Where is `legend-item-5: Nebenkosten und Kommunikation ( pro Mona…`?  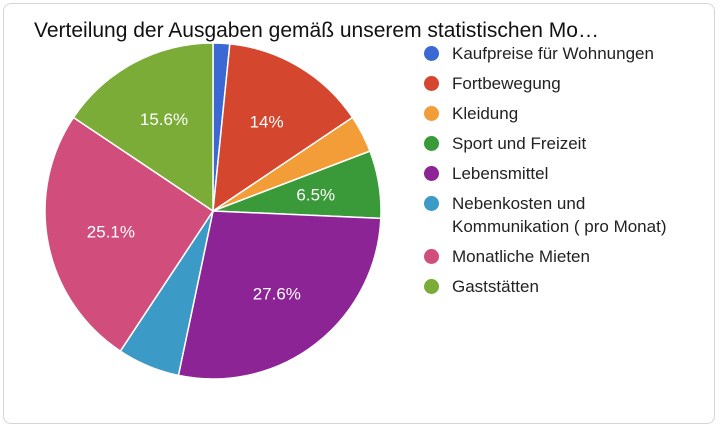 legend-item-5: Nebenkosten und Kommunikation ( pro Mona… is located at coordinates (554, 215).